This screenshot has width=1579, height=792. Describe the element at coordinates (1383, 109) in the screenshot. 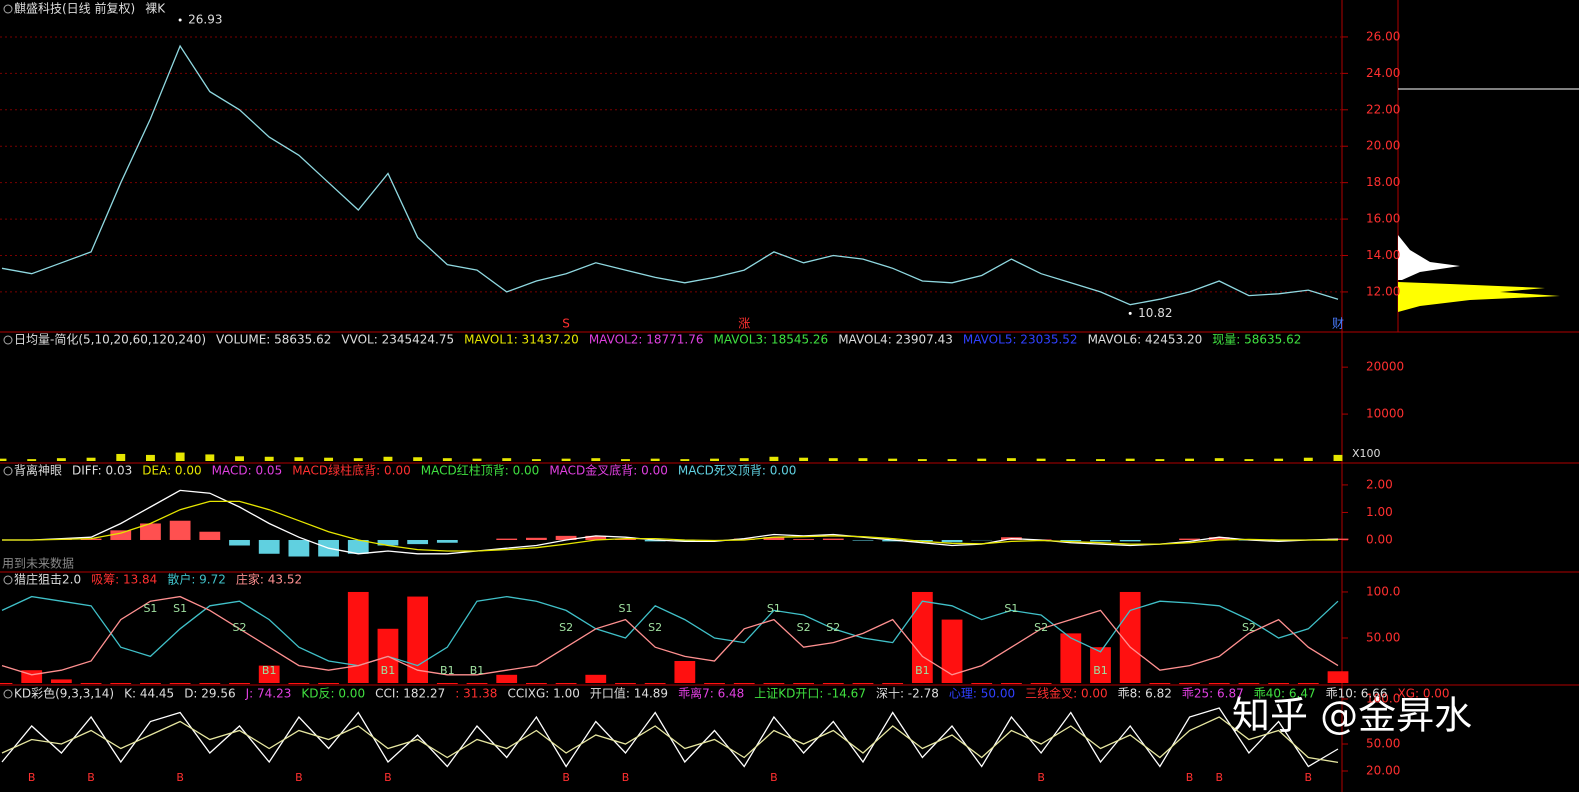

I see `y-tick-label: 22.00` at that location.